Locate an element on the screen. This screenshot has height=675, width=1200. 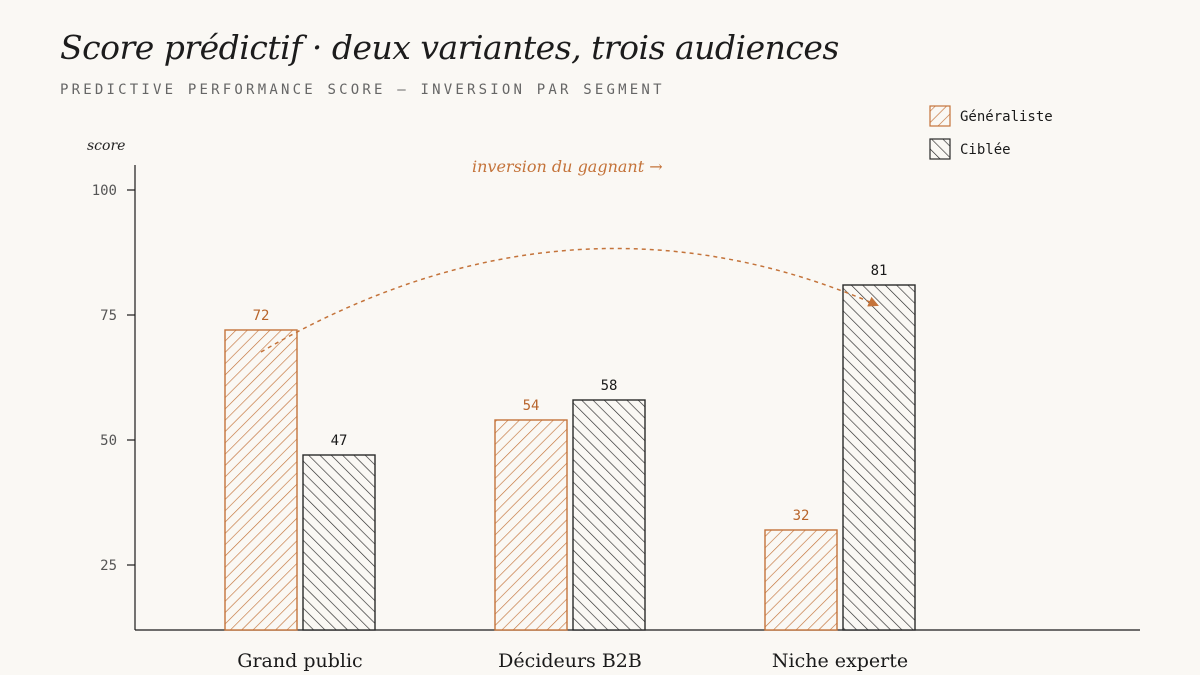
value-label-ciblee: 81 is located at coordinates (879, 271).